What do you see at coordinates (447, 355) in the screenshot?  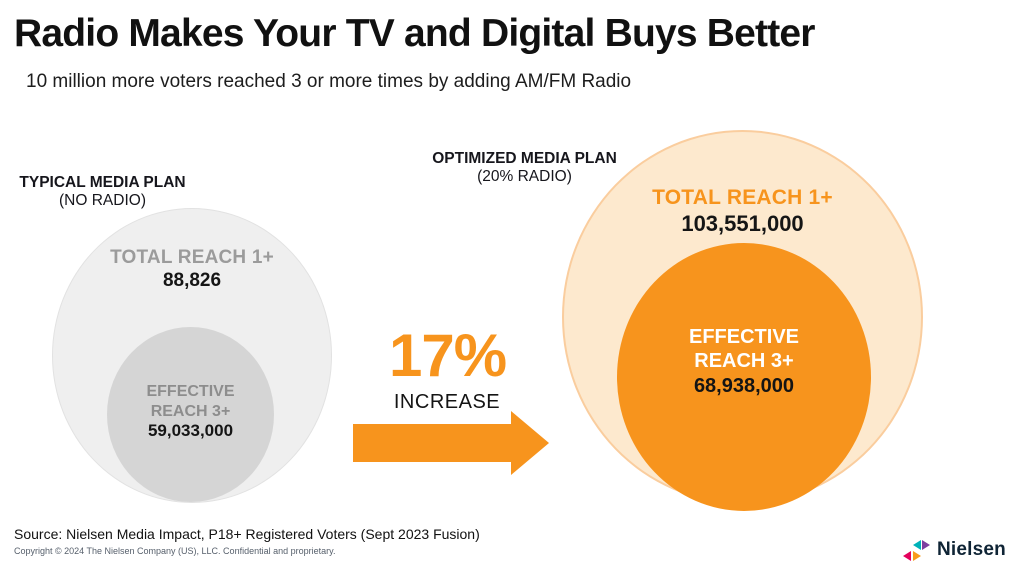 I see `increase-percentage: 17%` at bounding box center [447, 355].